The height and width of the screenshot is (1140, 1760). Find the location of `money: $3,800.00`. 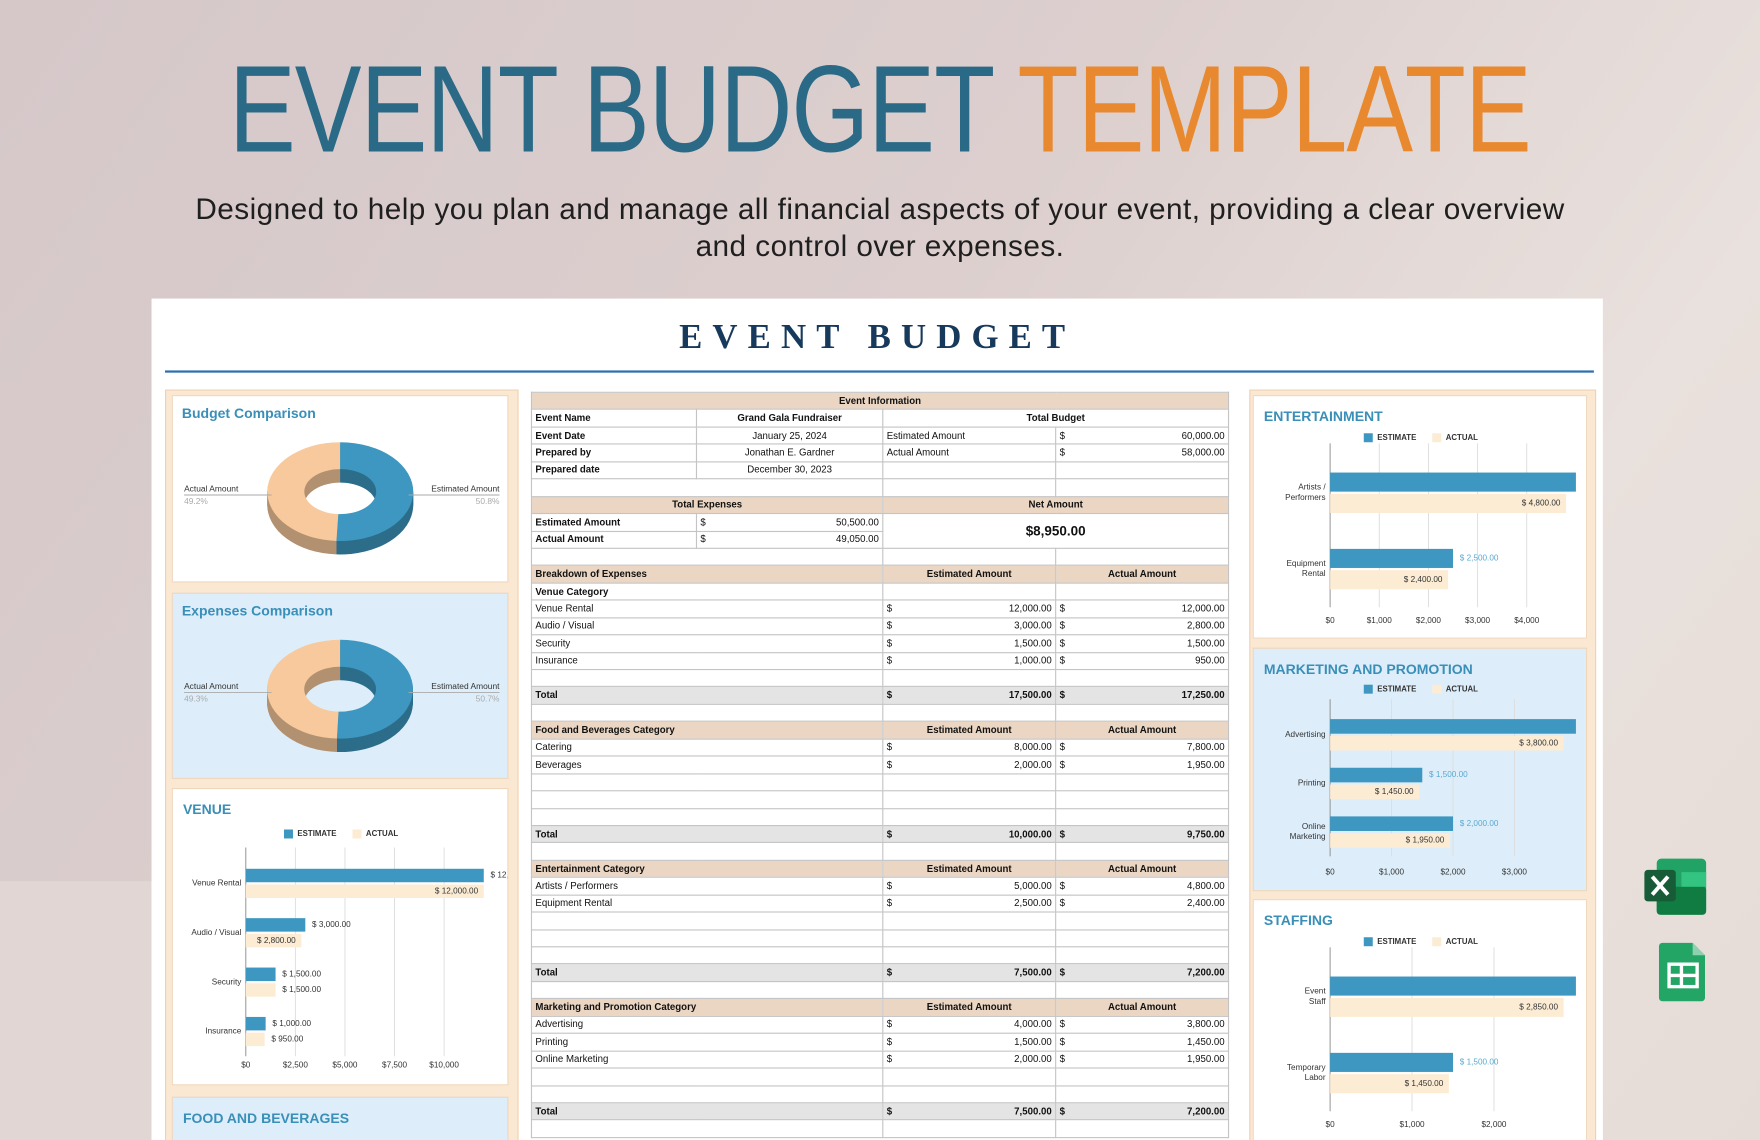

money: $3,800.00 is located at coordinates (1142, 1024).